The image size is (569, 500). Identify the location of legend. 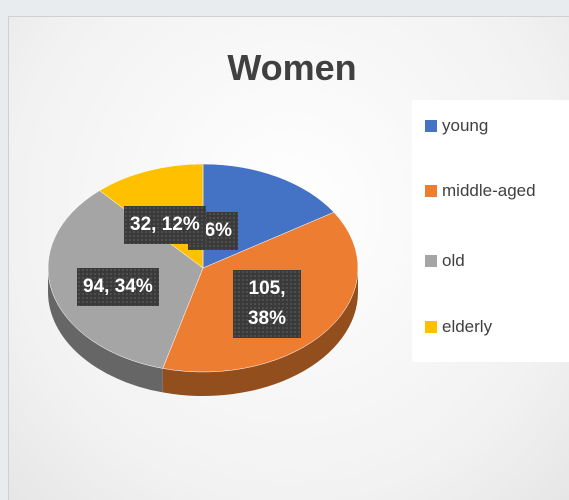
(490, 231).